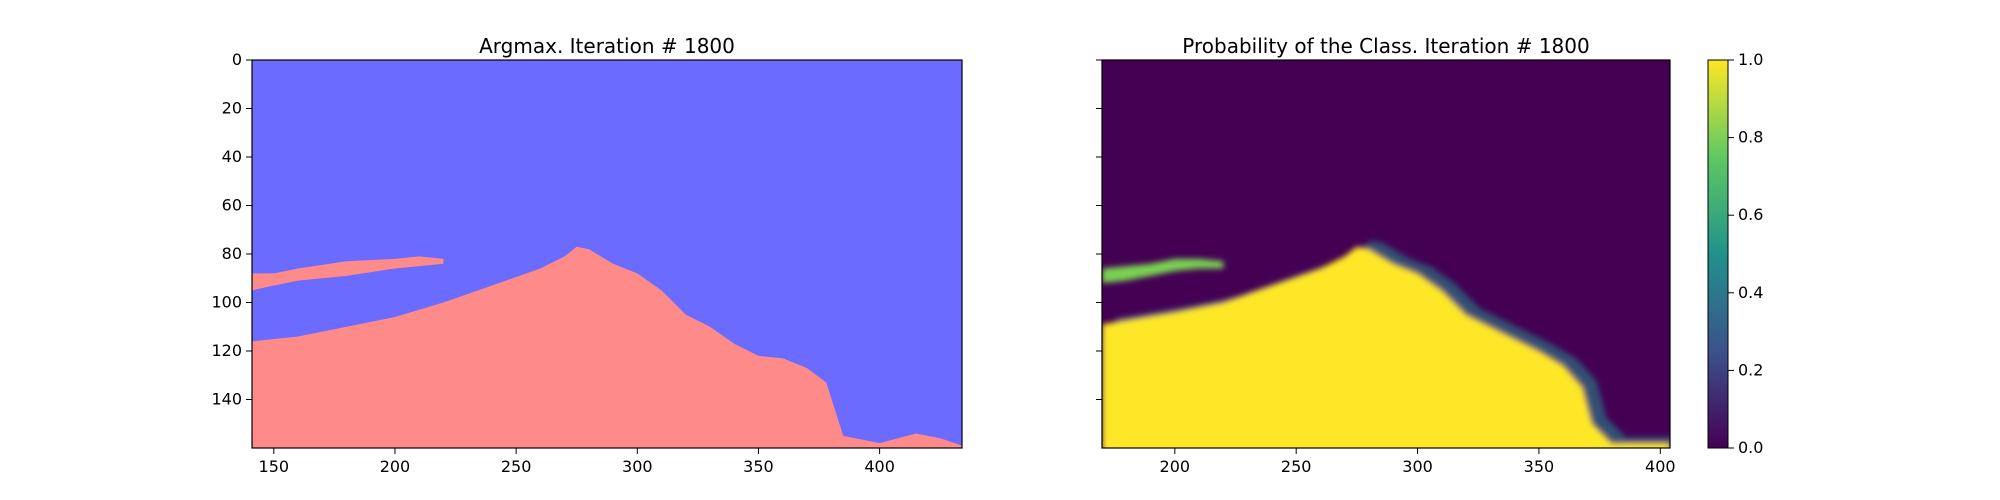  Describe the element at coordinates (1750, 447) in the screenshot. I see `colorbar-tick-label: 0.0` at that location.